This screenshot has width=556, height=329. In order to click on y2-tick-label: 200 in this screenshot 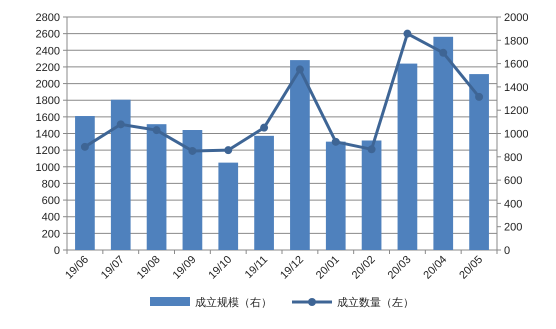, I will do `click(513, 228)`.